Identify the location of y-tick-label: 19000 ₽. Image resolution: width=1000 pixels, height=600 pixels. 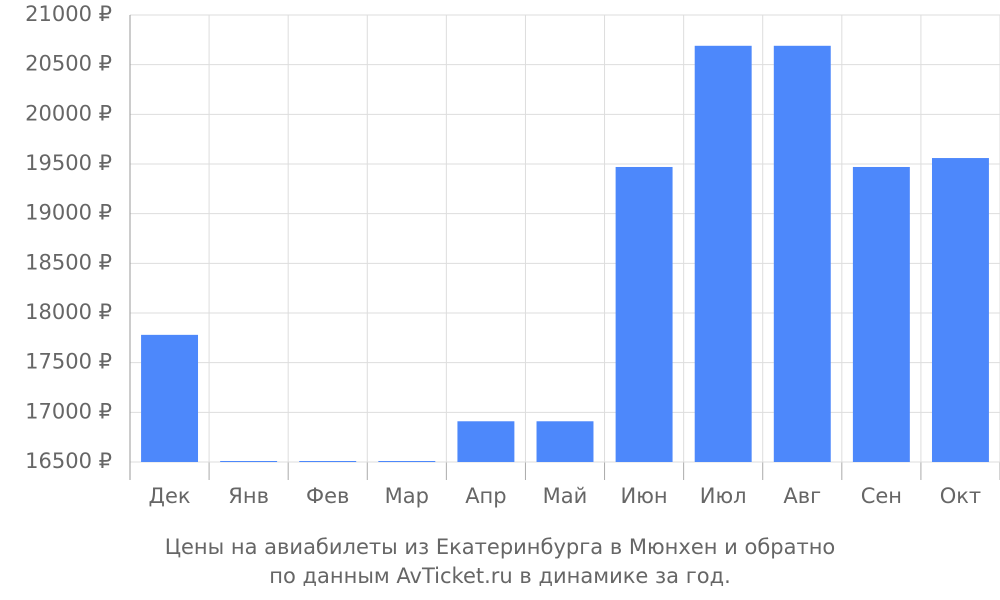
(68, 213).